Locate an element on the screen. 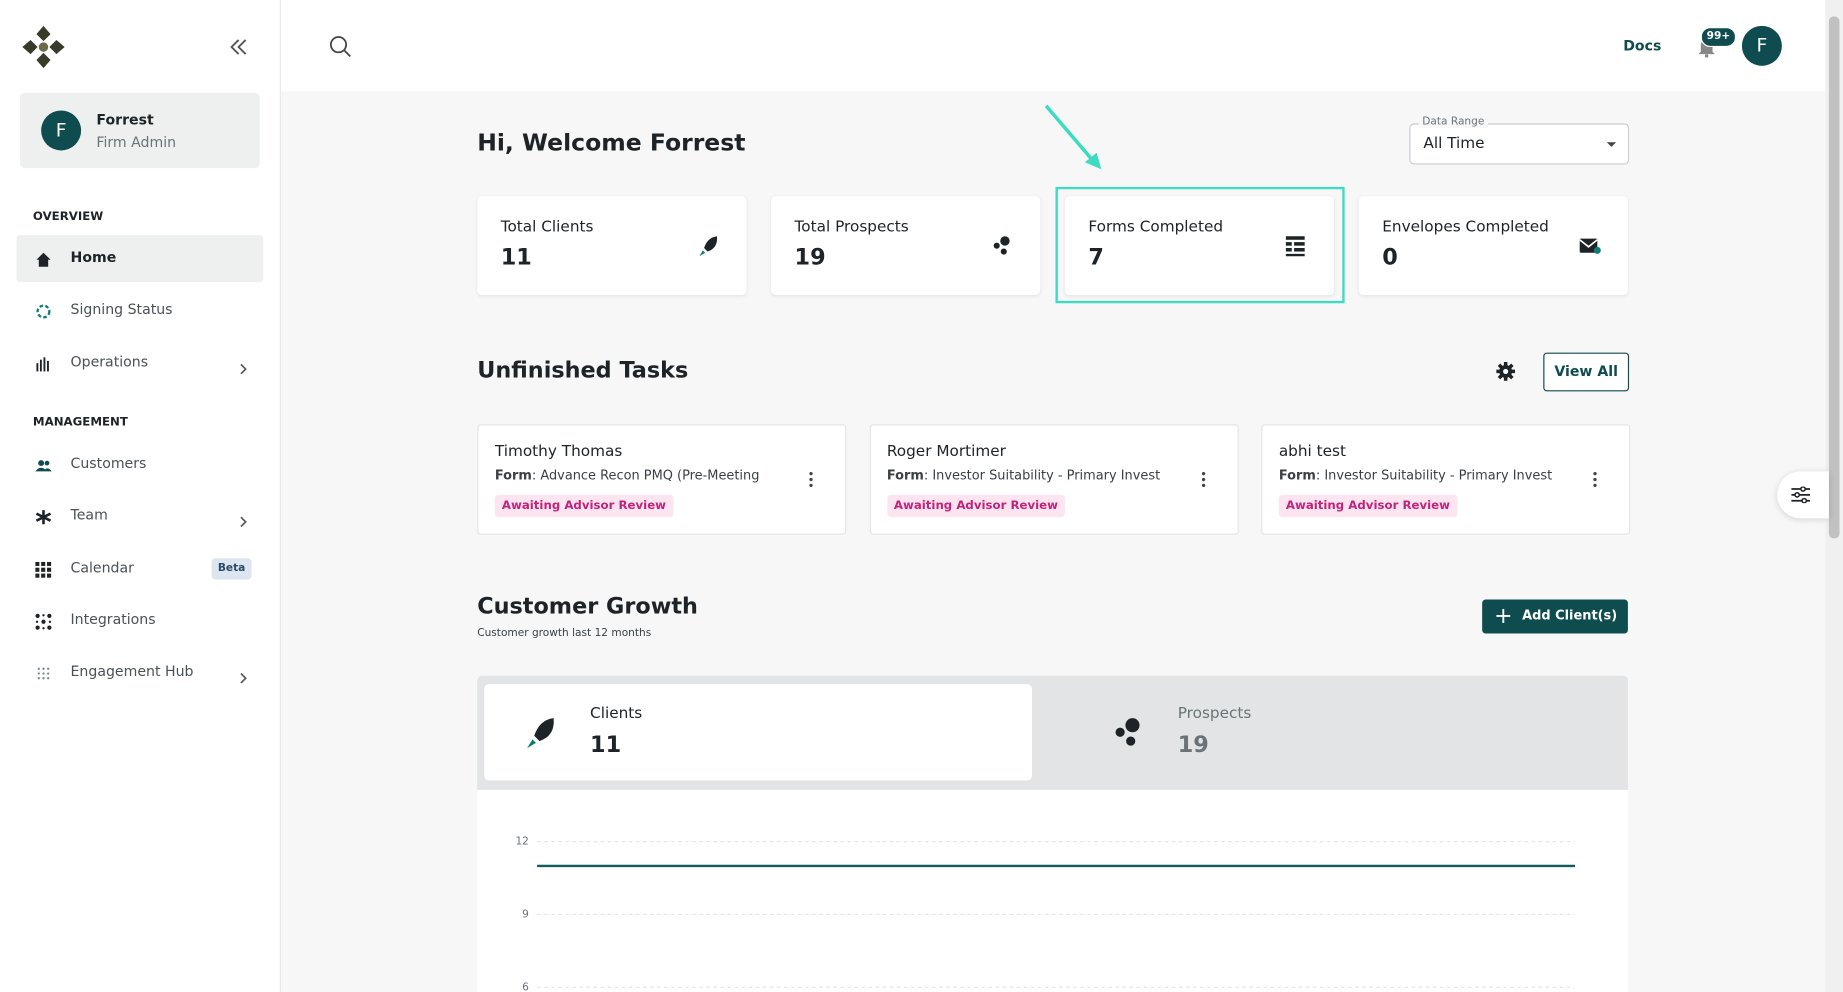 This screenshot has height=992, width=1843. stat-label: Total Clients is located at coordinates (547, 227).